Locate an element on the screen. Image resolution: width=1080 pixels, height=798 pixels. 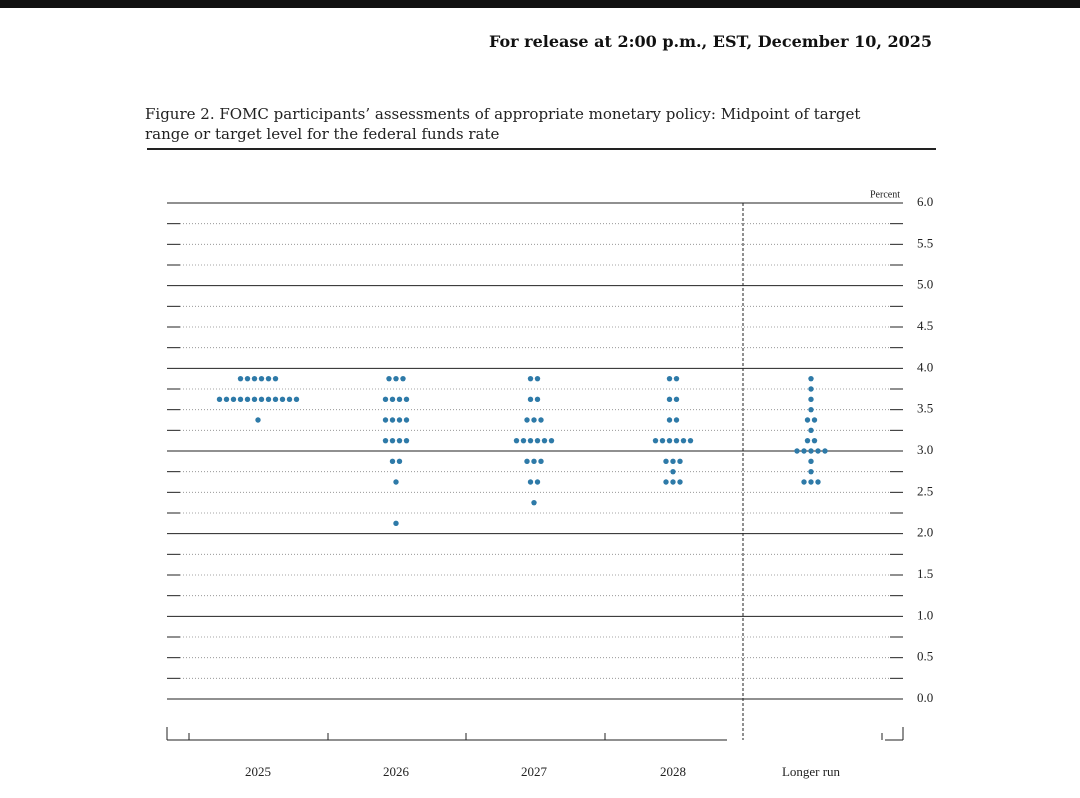
y-tick-label: 0.5 is located at coordinates (925, 656).